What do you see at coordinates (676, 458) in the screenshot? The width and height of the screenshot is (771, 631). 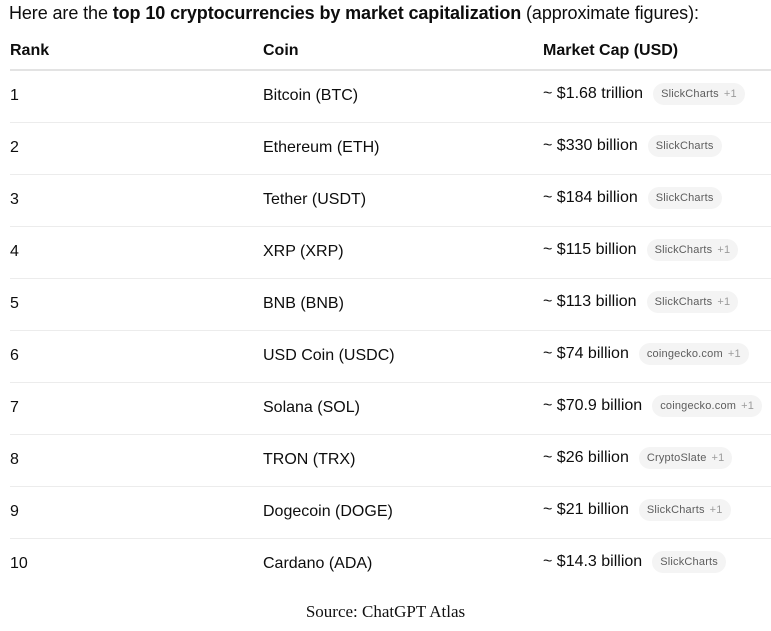 I see `source-name: CryptoSlate` at bounding box center [676, 458].